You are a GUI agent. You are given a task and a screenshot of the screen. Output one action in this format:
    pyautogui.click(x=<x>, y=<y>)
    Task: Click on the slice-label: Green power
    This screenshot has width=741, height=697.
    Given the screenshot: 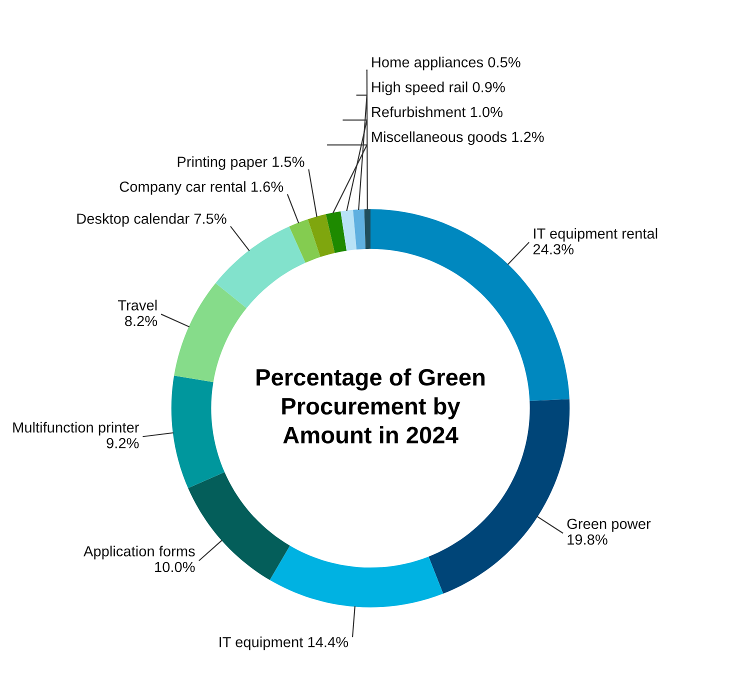 What is the action you would take?
    pyautogui.click(x=609, y=525)
    